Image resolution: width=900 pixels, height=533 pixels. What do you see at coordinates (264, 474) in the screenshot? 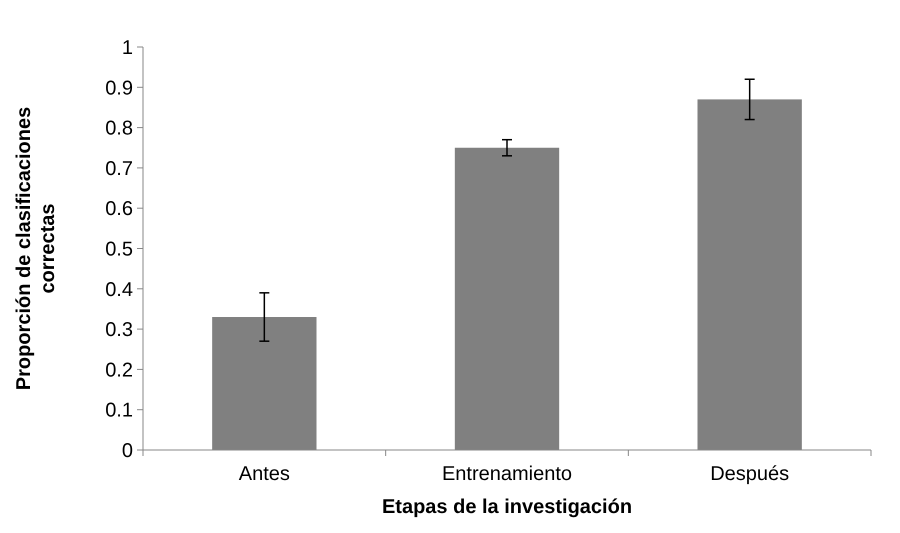
I see `x-tick-label: Antes` at bounding box center [264, 474].